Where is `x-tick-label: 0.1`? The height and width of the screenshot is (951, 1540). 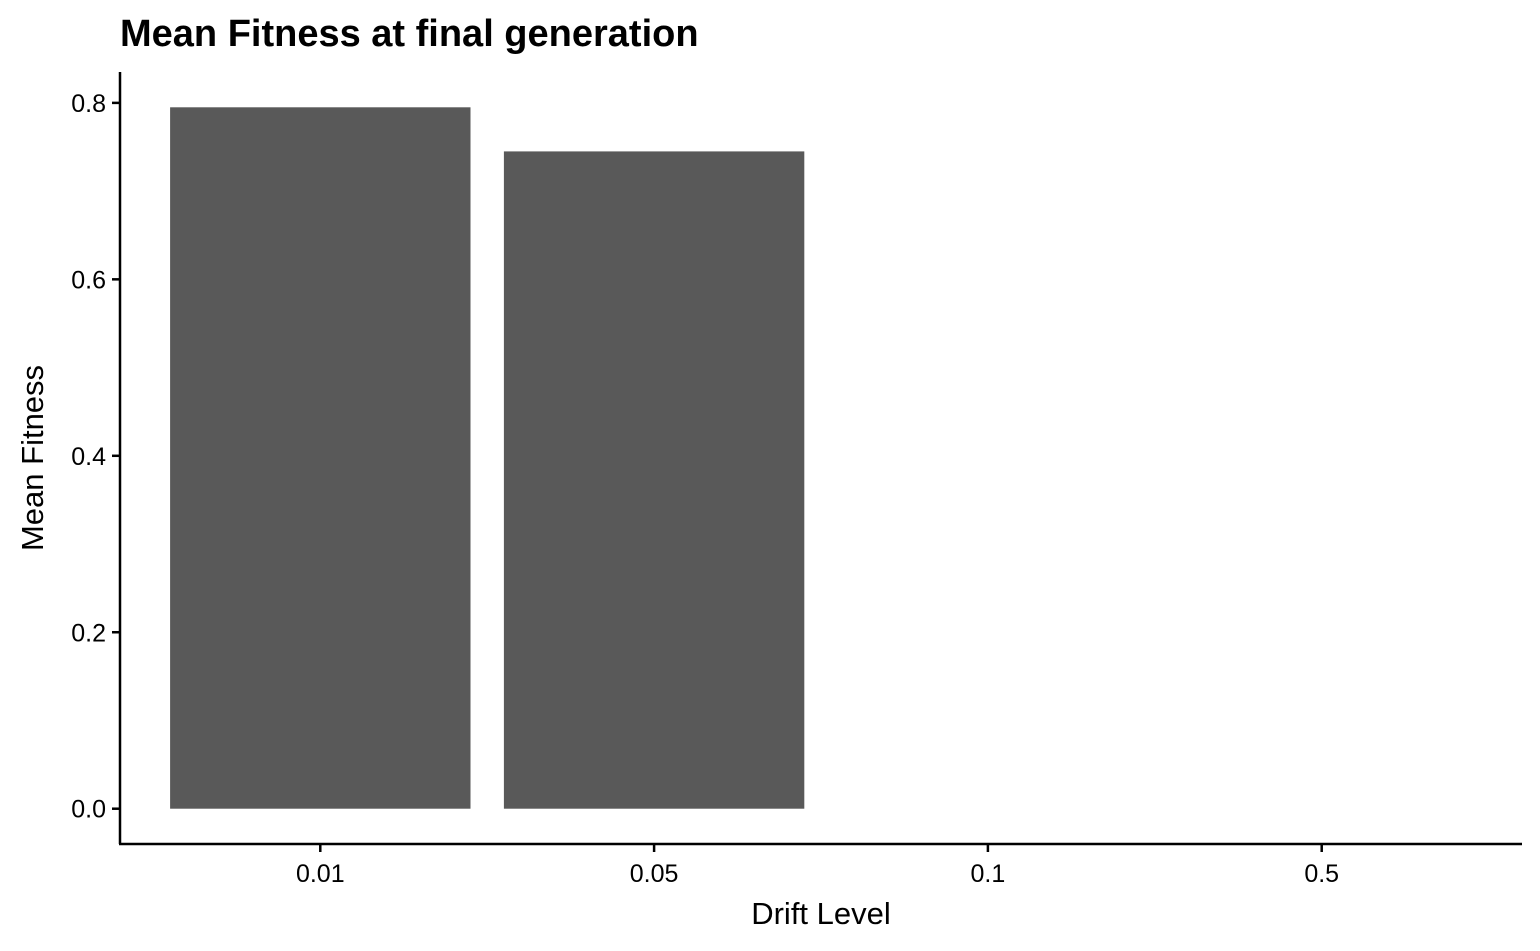 x-tick-label: 0.1 is located at coordinates (988, 874).